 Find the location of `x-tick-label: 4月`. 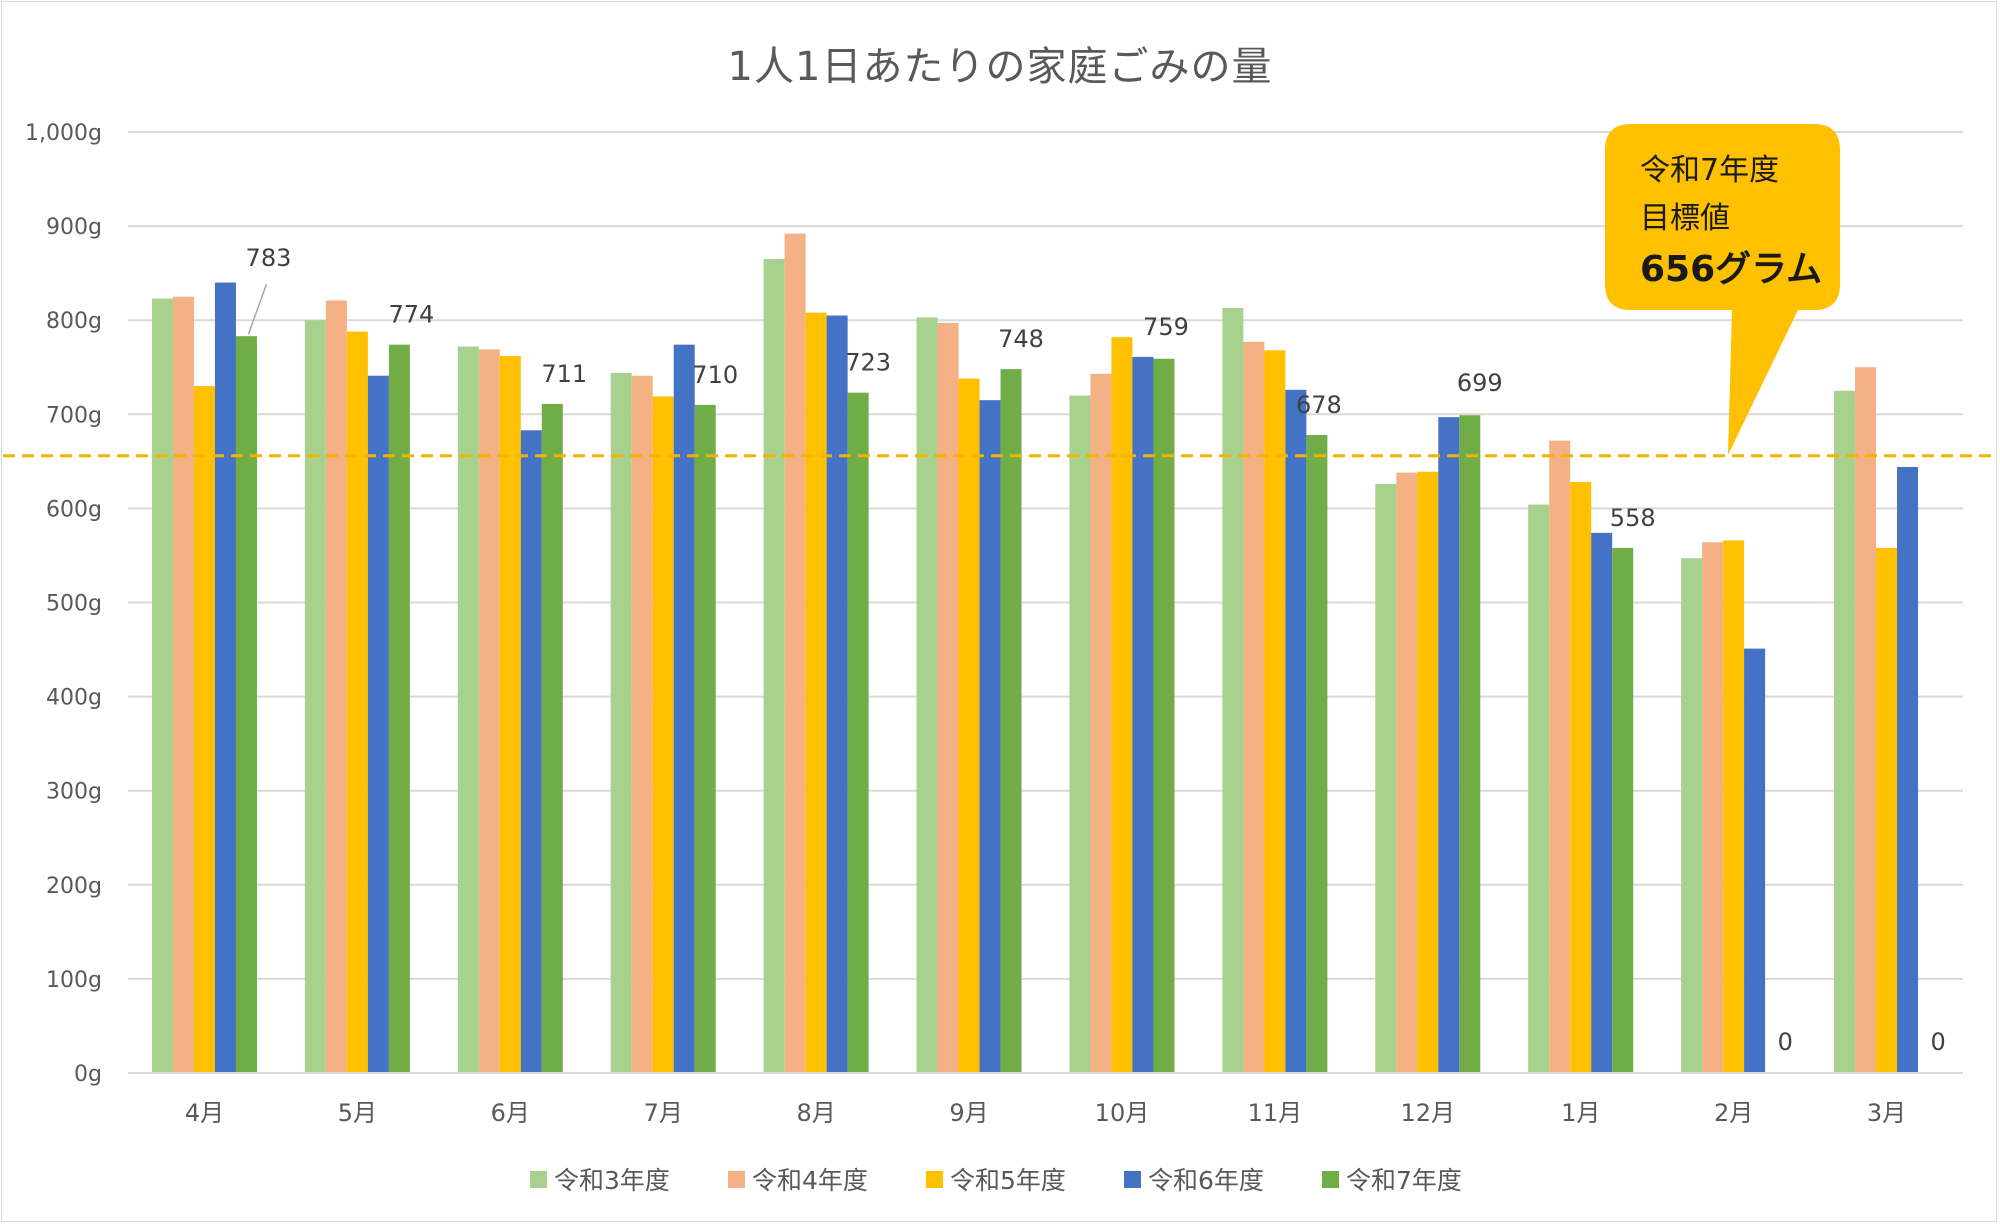

x-tick-label: 4月 is located at coordinates (204, 1113).